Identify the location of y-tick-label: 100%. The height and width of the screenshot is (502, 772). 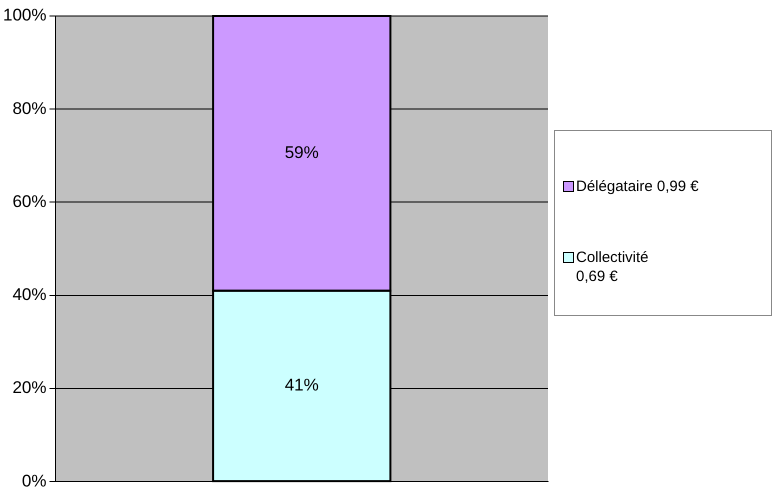
(24, 15).